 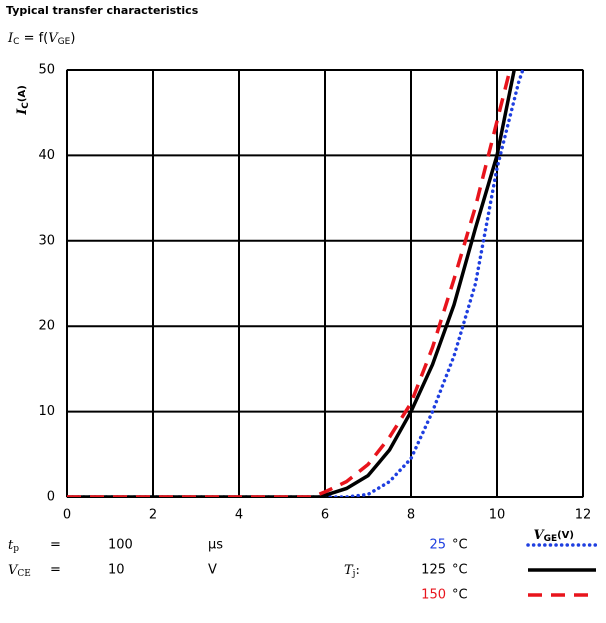 I want to click on y-tick-label: 10, so click(x=46, y=411).